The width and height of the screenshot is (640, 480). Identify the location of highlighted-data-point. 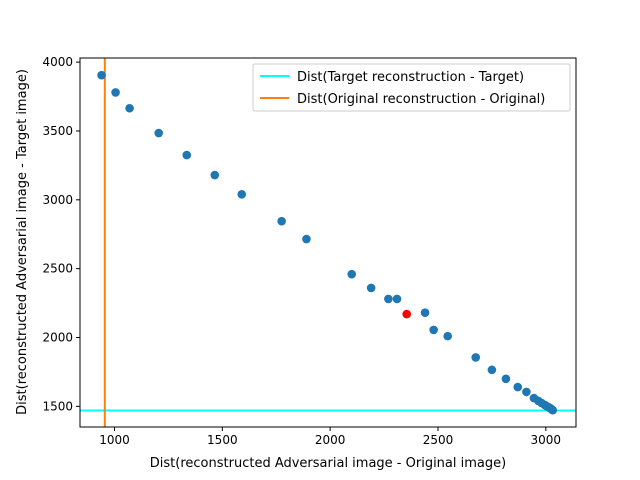
(407, 314).